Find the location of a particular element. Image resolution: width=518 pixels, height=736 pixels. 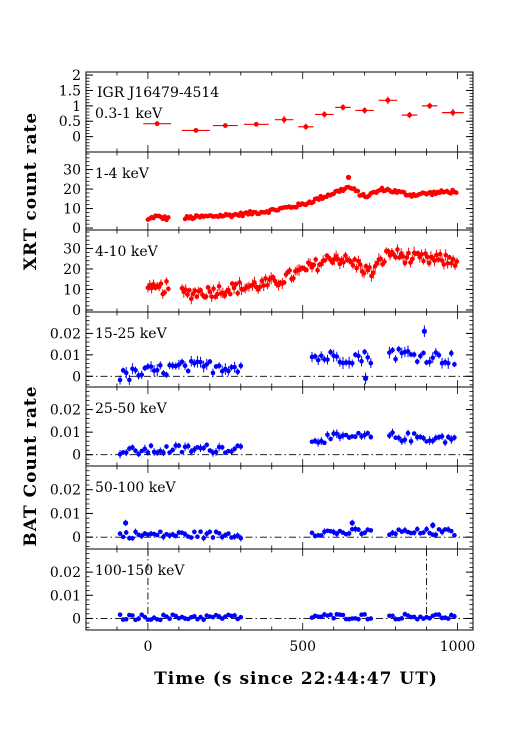

y-tick-label: 0.01 is located at coordinates (65, 433).